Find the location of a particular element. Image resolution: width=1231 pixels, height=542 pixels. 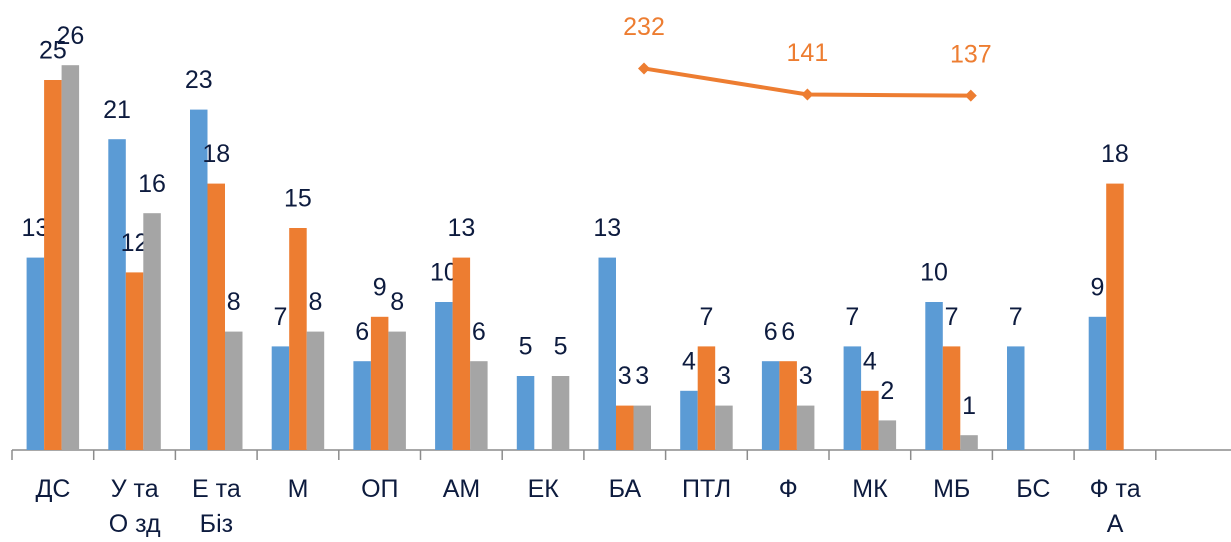

x-tick-label: БС is located at coordinates (1033, 489).